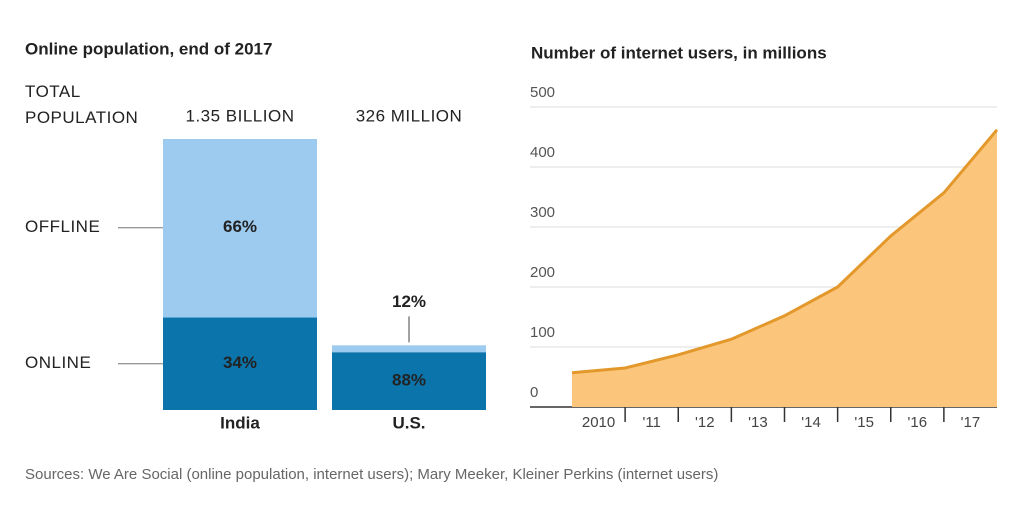 The image size is (1024, 514). Describe the element at coordinates (542, 152) in the screenshot. I see `y-tick-label: 400` at that location.